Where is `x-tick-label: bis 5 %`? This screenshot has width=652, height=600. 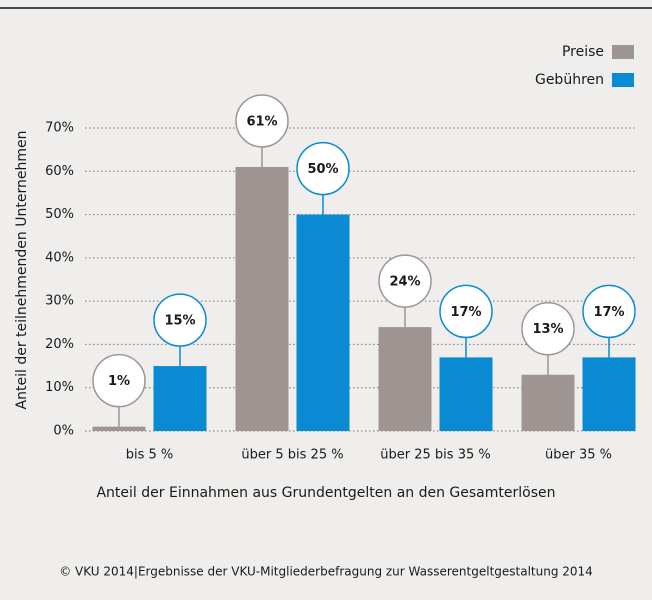 x-tick-label: bis 5 % is located at coordinates (150, 455).